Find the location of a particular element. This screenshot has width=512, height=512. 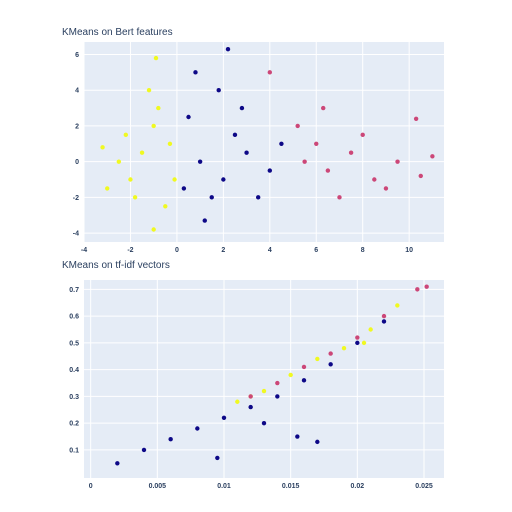

y-tick-label: 0.7 is located at coordinates (74, 290).